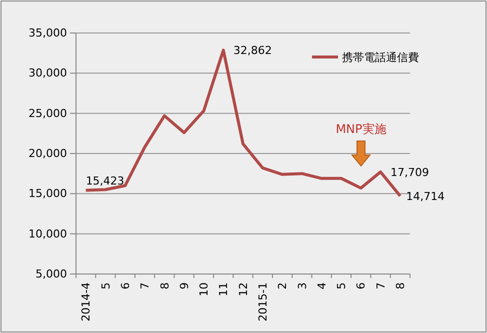 This screenshot has width=487, height=333. Describe the element at coordinates (204, 289) in the screenshot. I see `x-tick-label: 10` at that location.